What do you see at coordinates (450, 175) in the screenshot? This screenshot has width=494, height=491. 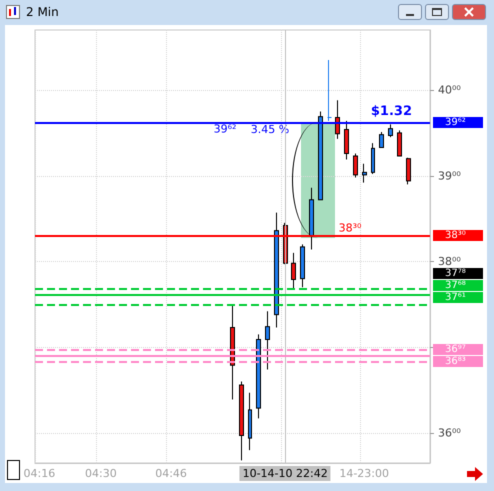 I see `y-tick-label: 39⁰⁰` at bounding box center [450, 175].